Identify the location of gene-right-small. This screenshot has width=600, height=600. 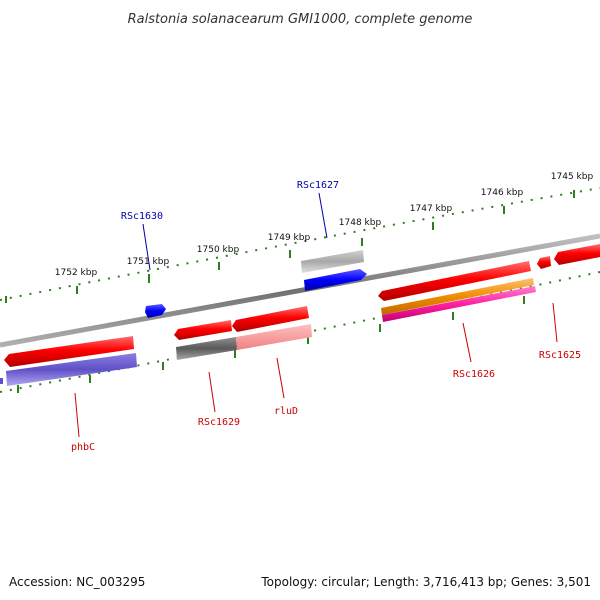
(544, 262).